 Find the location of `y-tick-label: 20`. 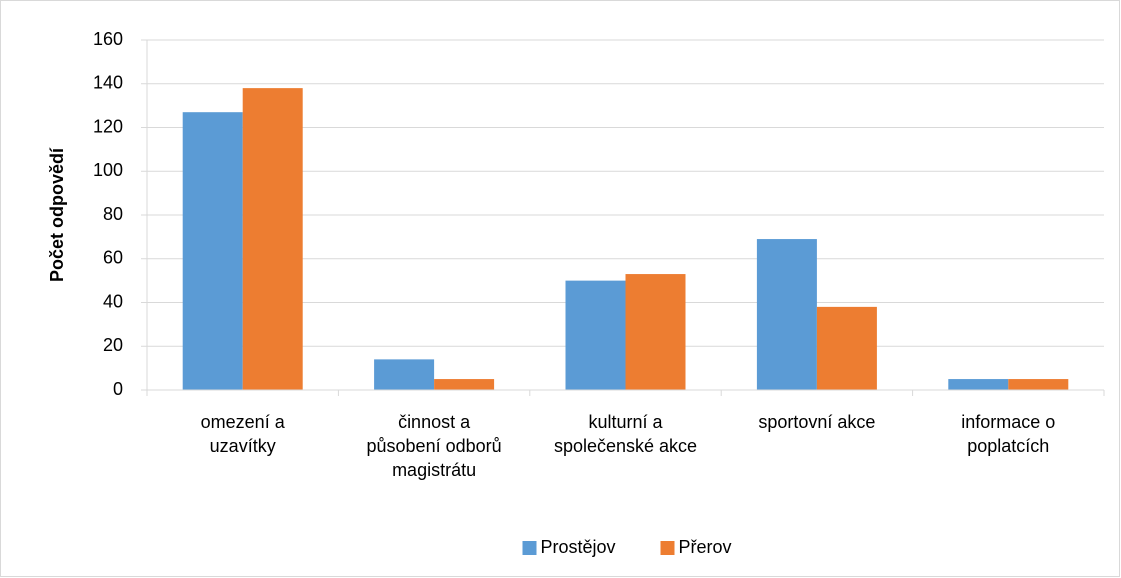

y-tick-label: 20 is located at coordinates (113, 345).